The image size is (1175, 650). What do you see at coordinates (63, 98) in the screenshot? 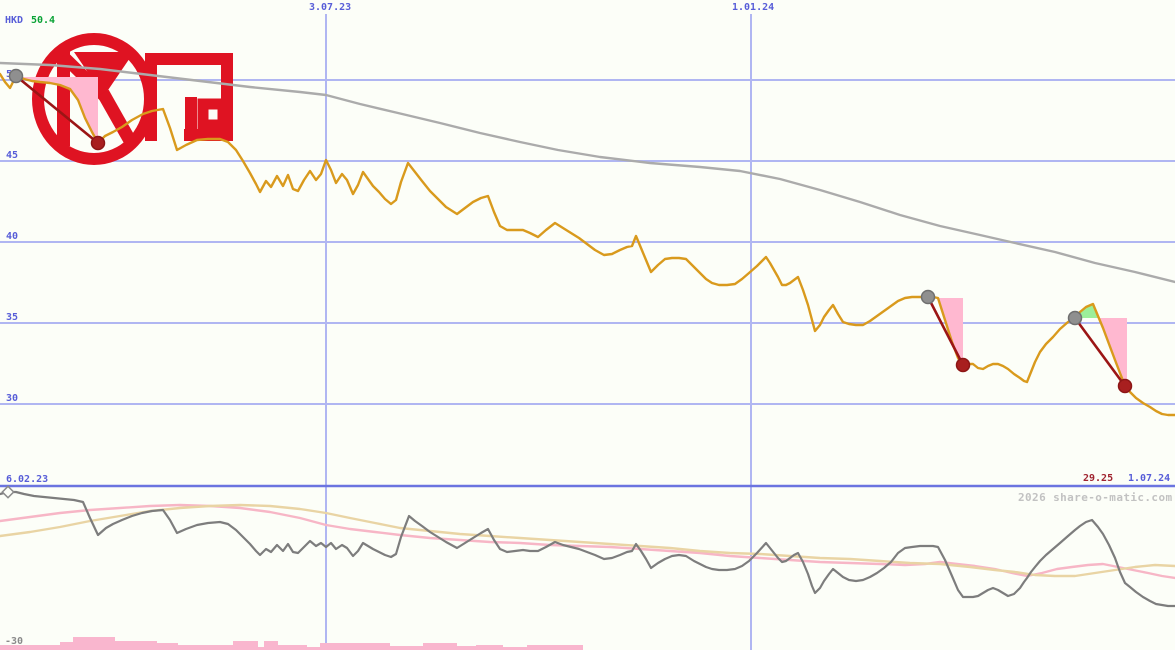
I see `logo-vertical-bar` at bounding box center [63, 98].